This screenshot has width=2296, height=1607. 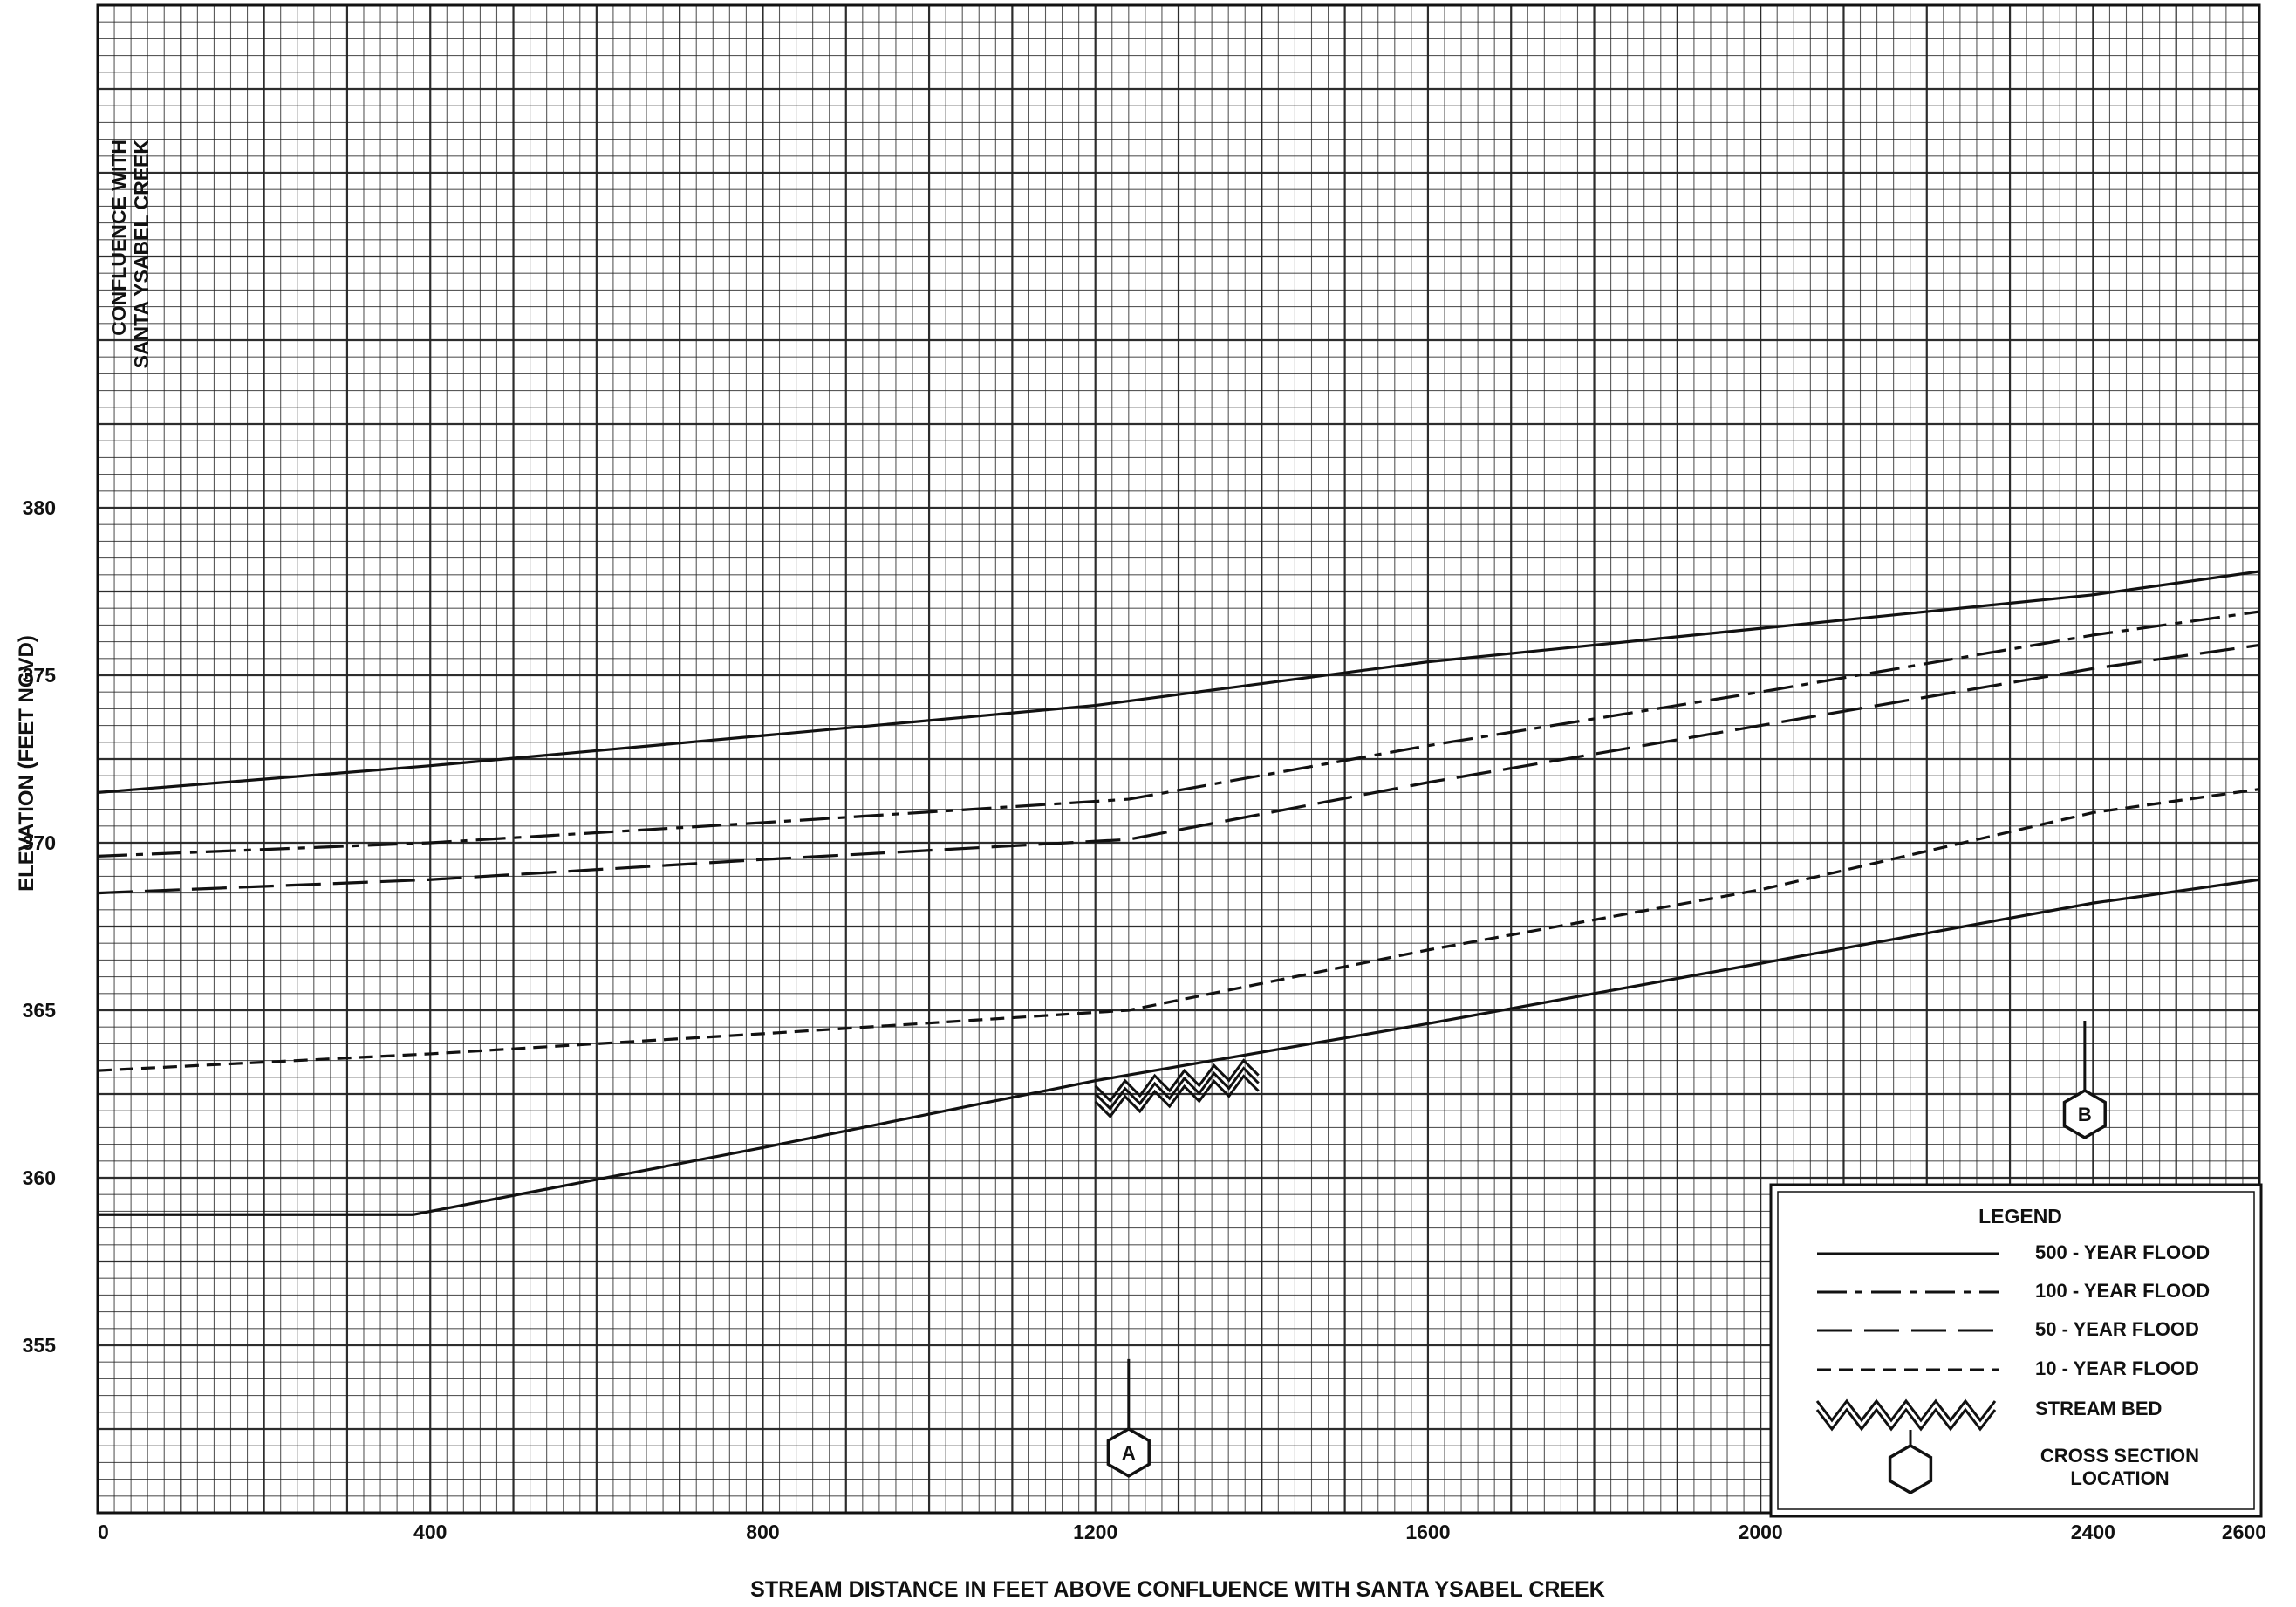 I want to click on x-tick-label: 800, so click(x=762, y=1532).